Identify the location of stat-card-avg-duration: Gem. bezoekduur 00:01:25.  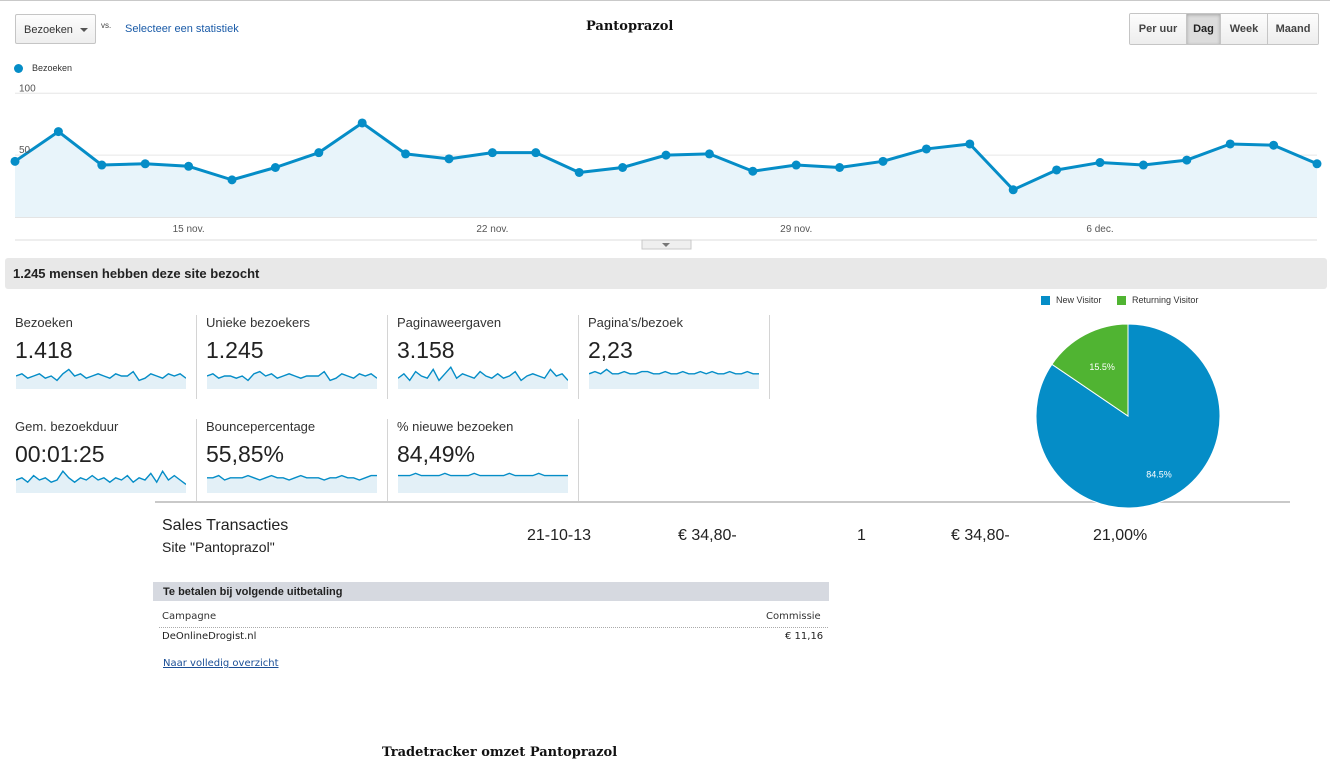
(106, 461).